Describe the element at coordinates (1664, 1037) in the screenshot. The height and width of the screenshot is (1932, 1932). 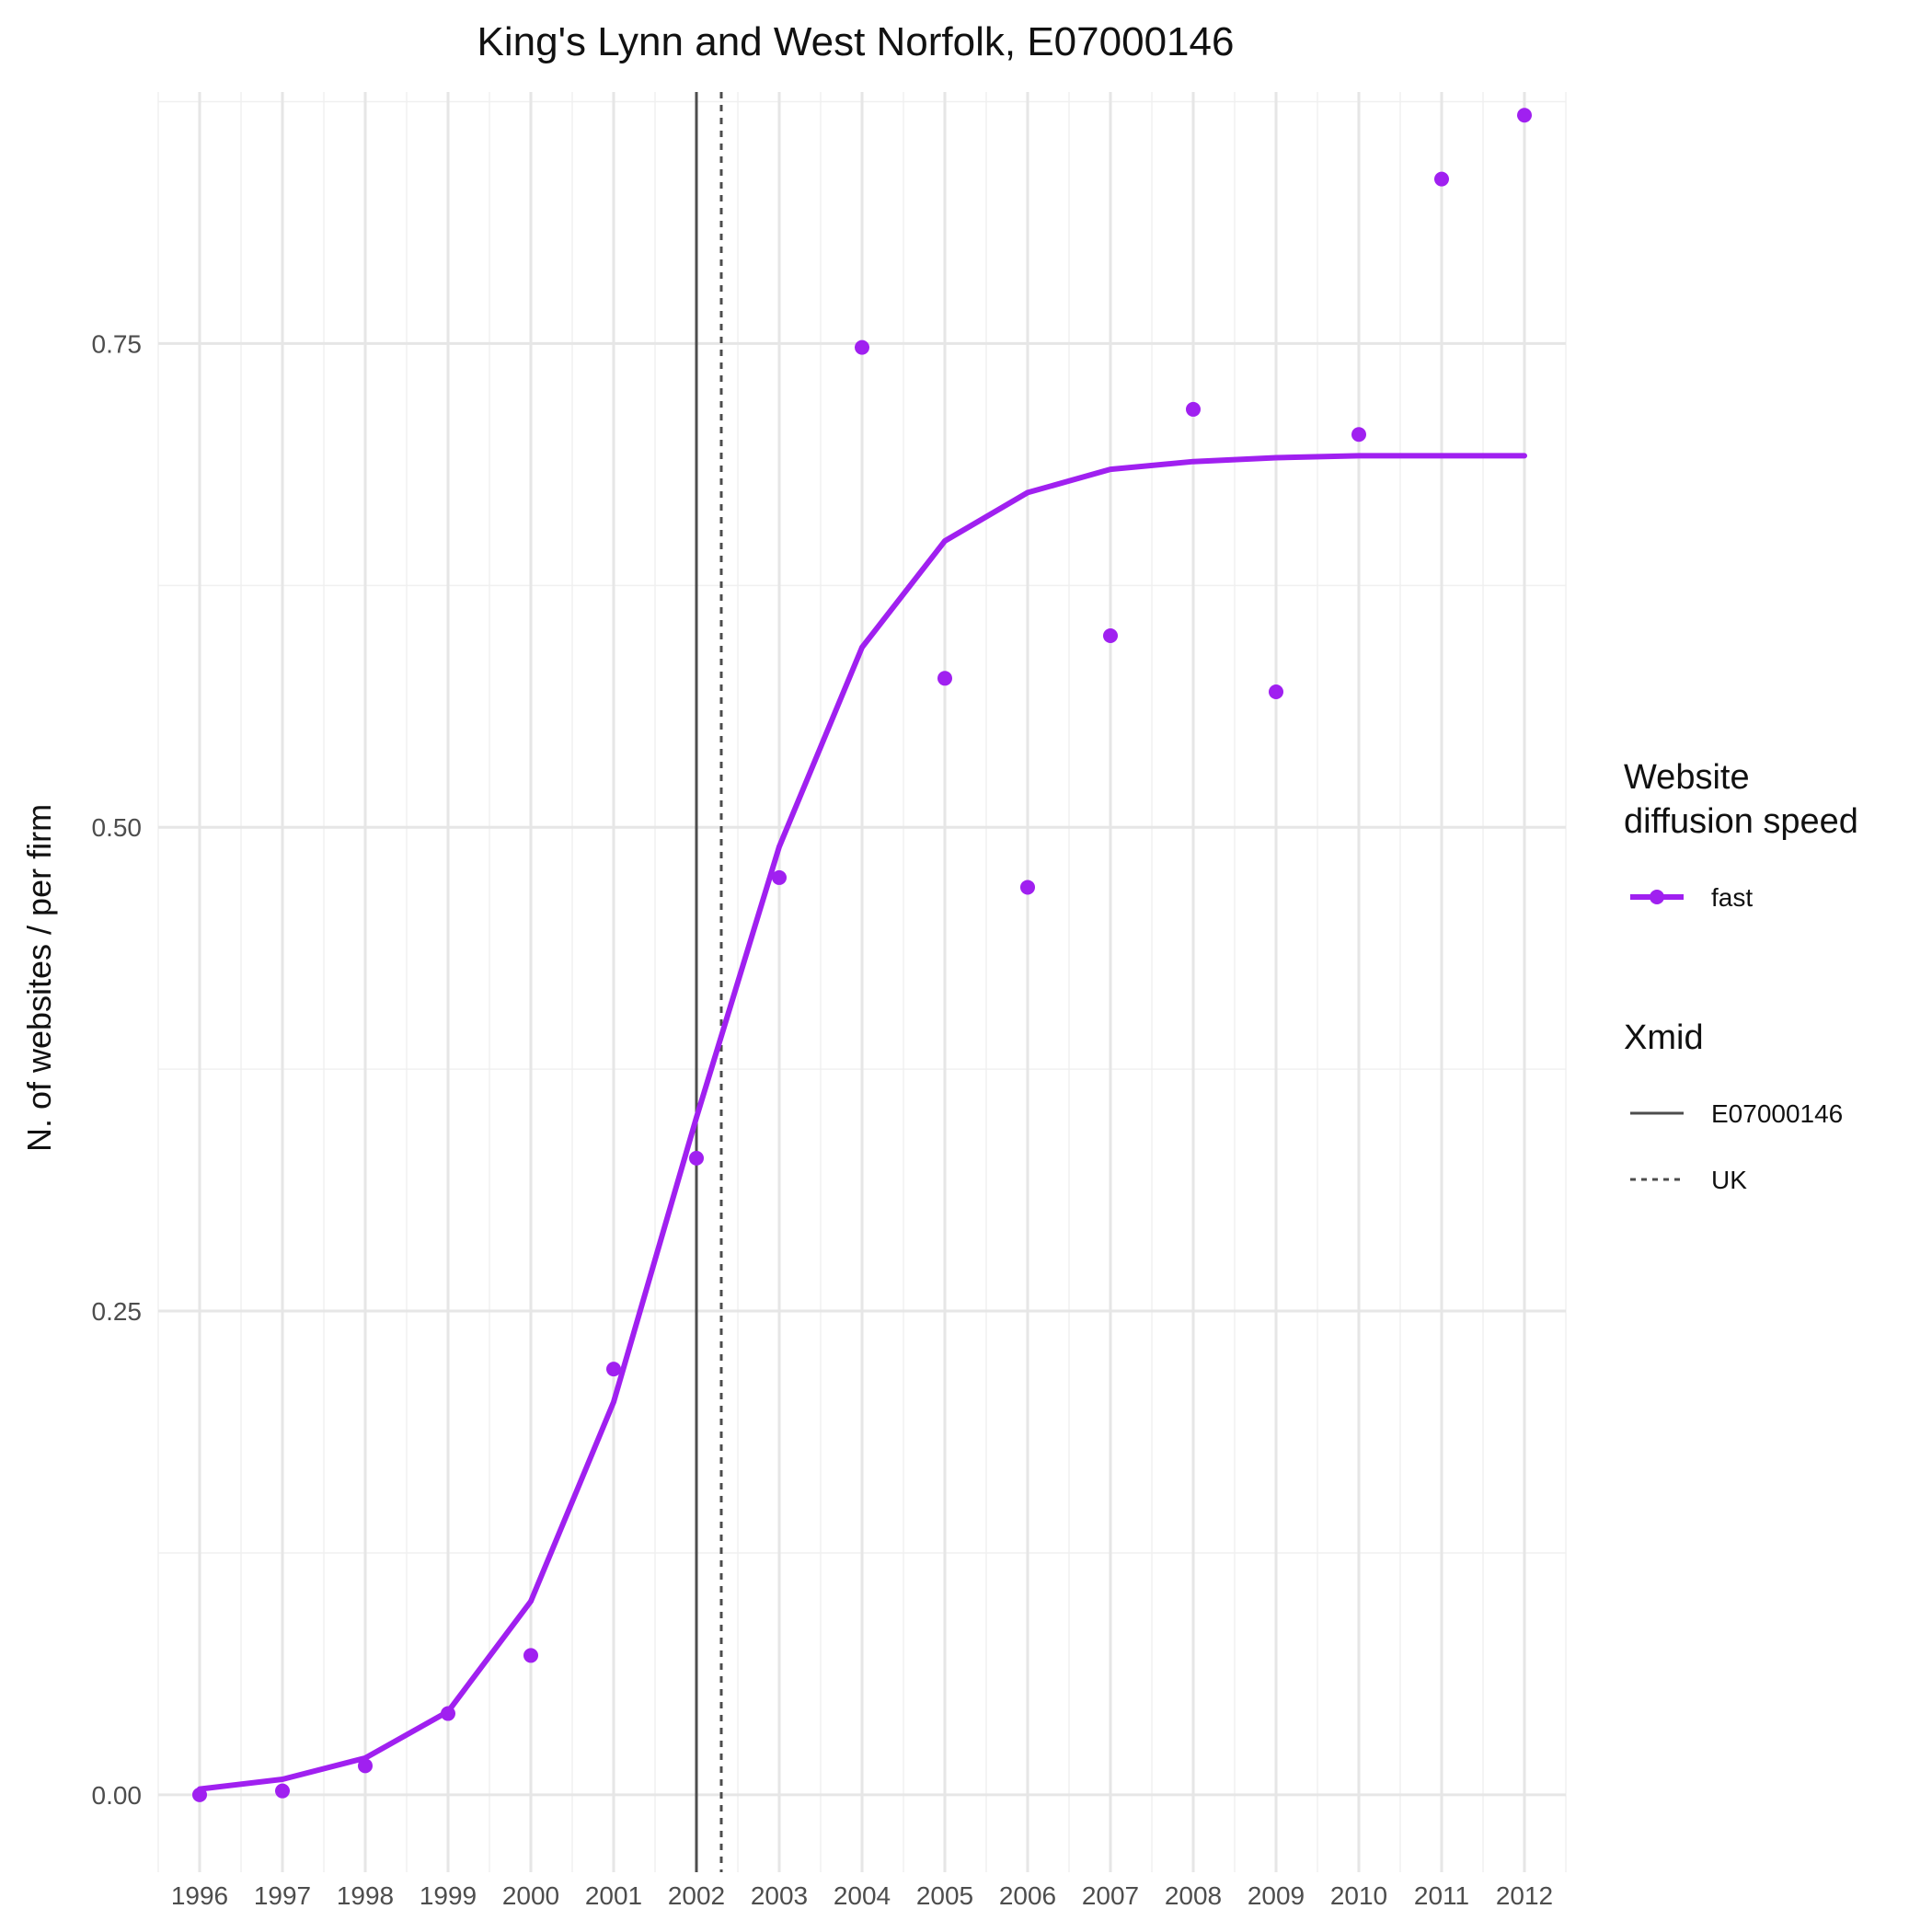
I see `legend-title-xmid: Xmid` at that location.